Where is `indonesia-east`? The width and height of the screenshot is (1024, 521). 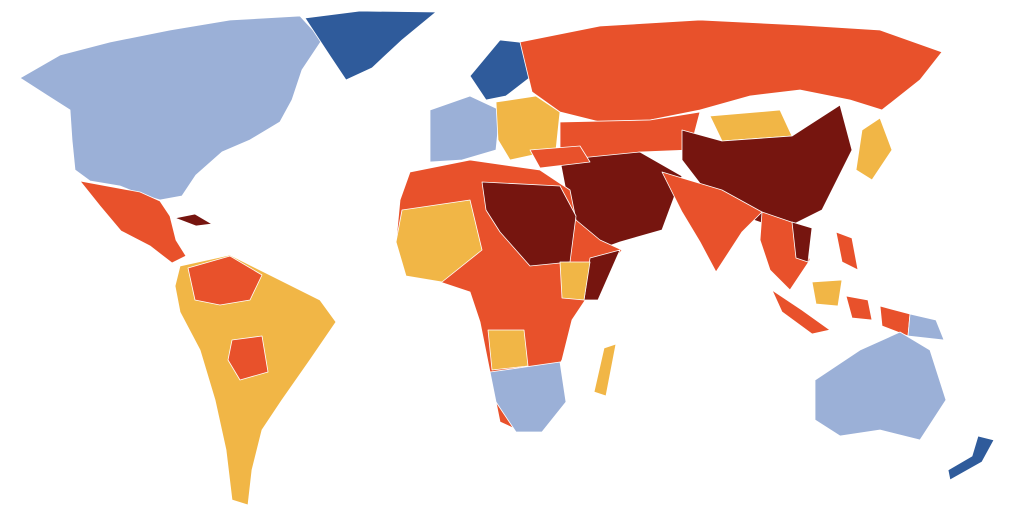 indonesia-east is located at coordinates (859, 308).